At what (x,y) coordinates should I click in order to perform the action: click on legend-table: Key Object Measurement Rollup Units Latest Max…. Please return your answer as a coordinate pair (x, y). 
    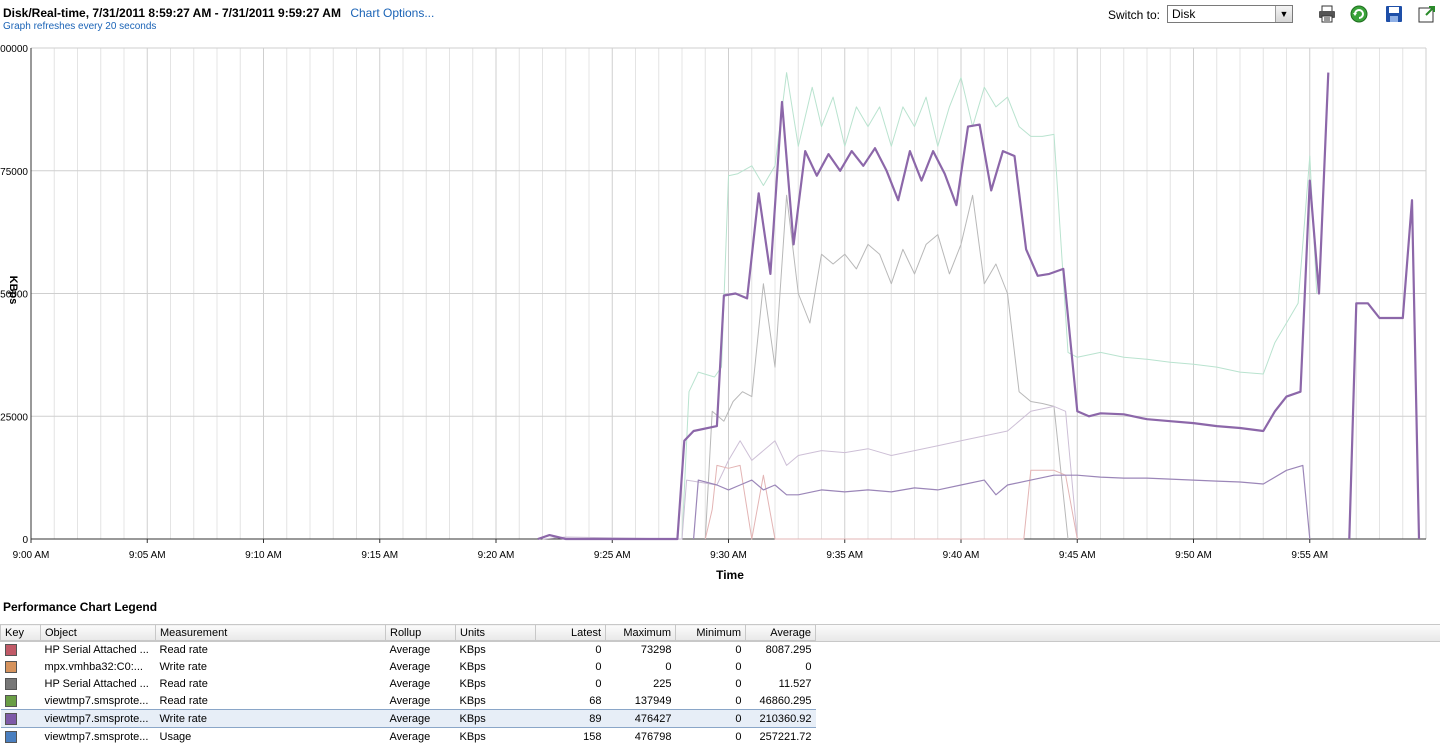
    Looking at the image, I should click on (408, 684).